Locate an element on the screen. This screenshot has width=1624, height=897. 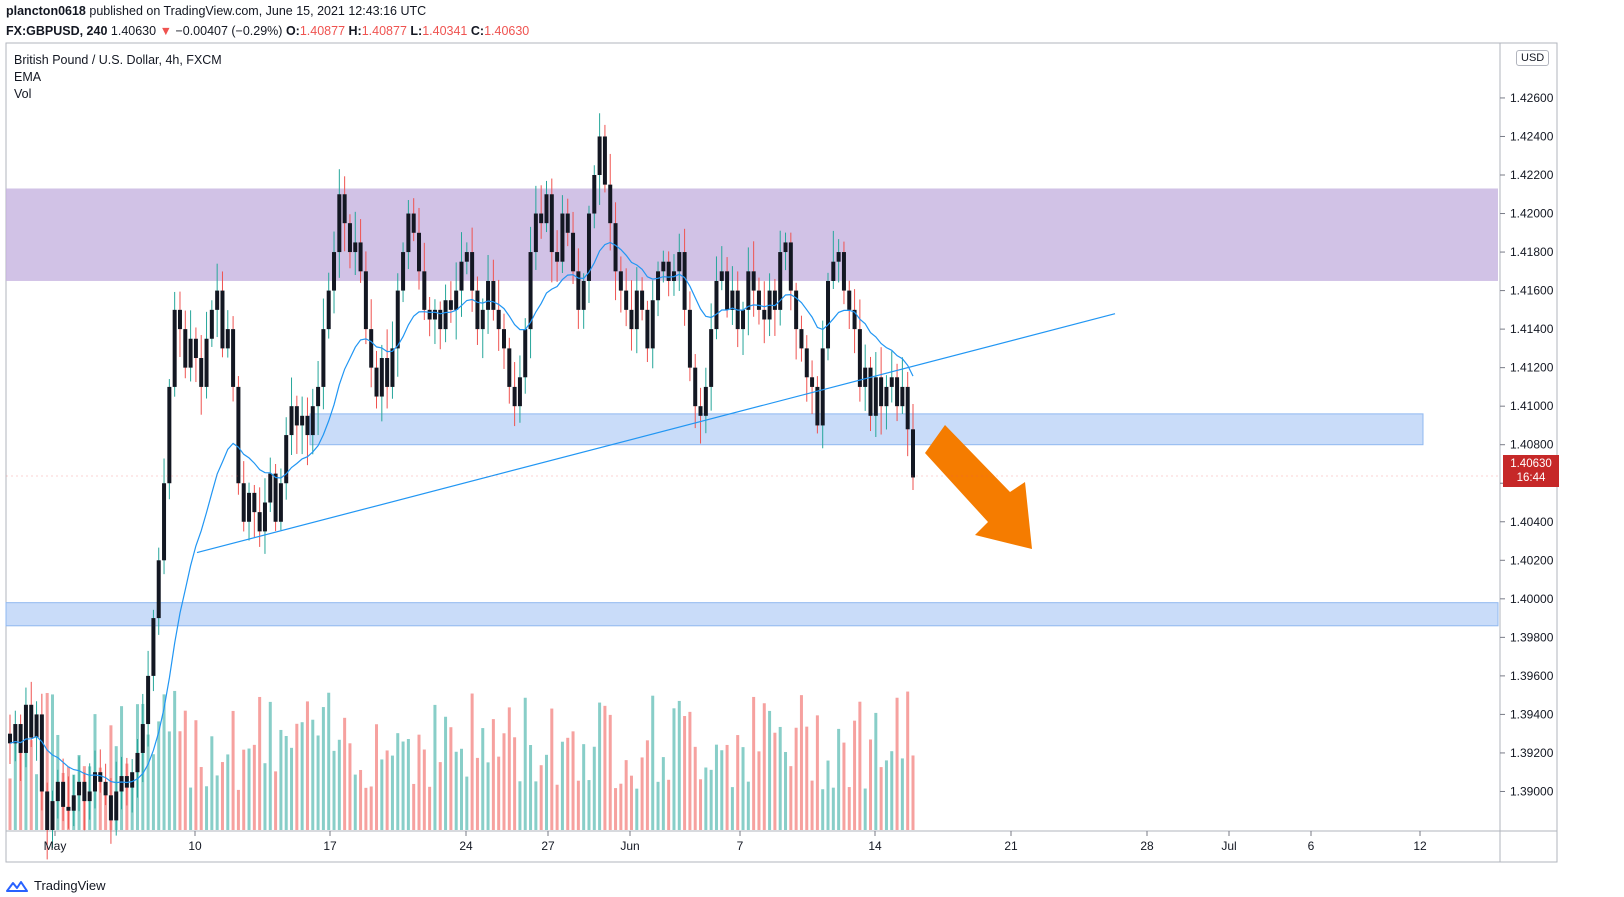
y-tick-label: 1.41800 is located at coordinates (1532, 252).